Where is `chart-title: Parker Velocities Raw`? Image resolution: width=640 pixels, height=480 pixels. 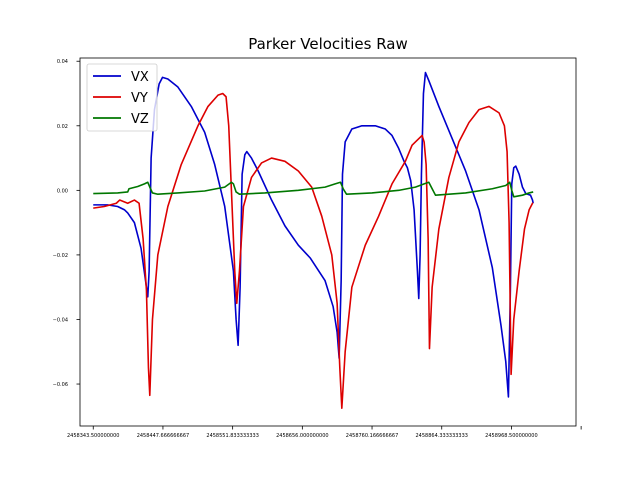 chart-title: Parker Velocities Raw is located at coordinates (328, 44).